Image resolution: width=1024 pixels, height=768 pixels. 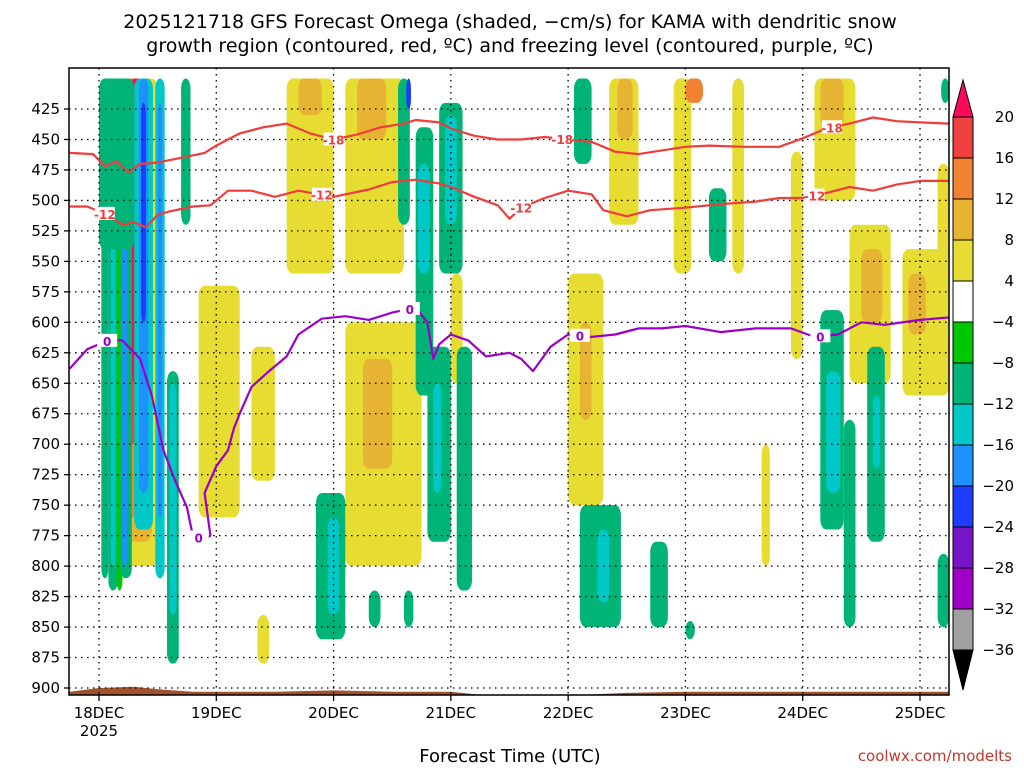 What do you see at coordinates (45, 688) in the screenshot?
I see `y-tick-label-900: 900` at bounding box center [45, 688].